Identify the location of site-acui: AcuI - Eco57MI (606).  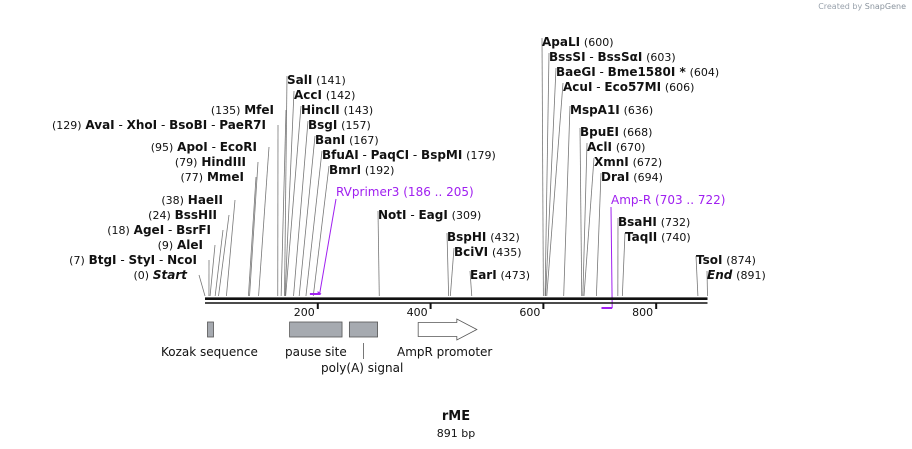
(628, 87).